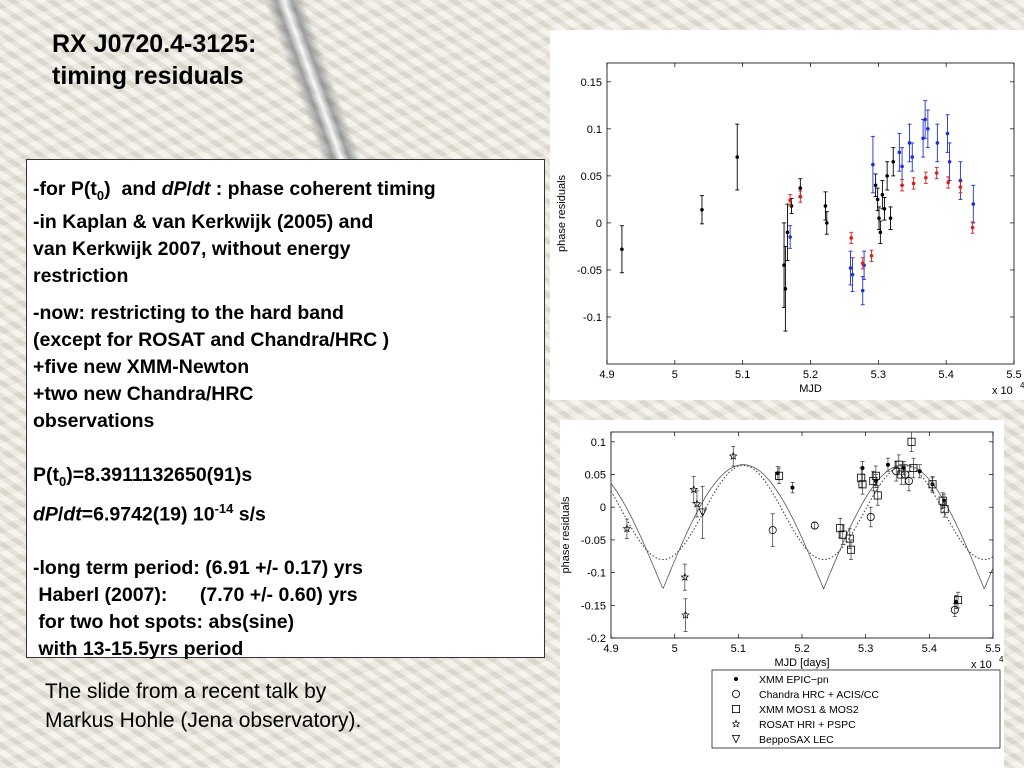 Image resolution: width=1024 pixels, height=768 pixels. What do you see at coordinates (598, 443) in the screenshot?
I see `y-tick-label: 0.1` at bounding box center [598, 443].